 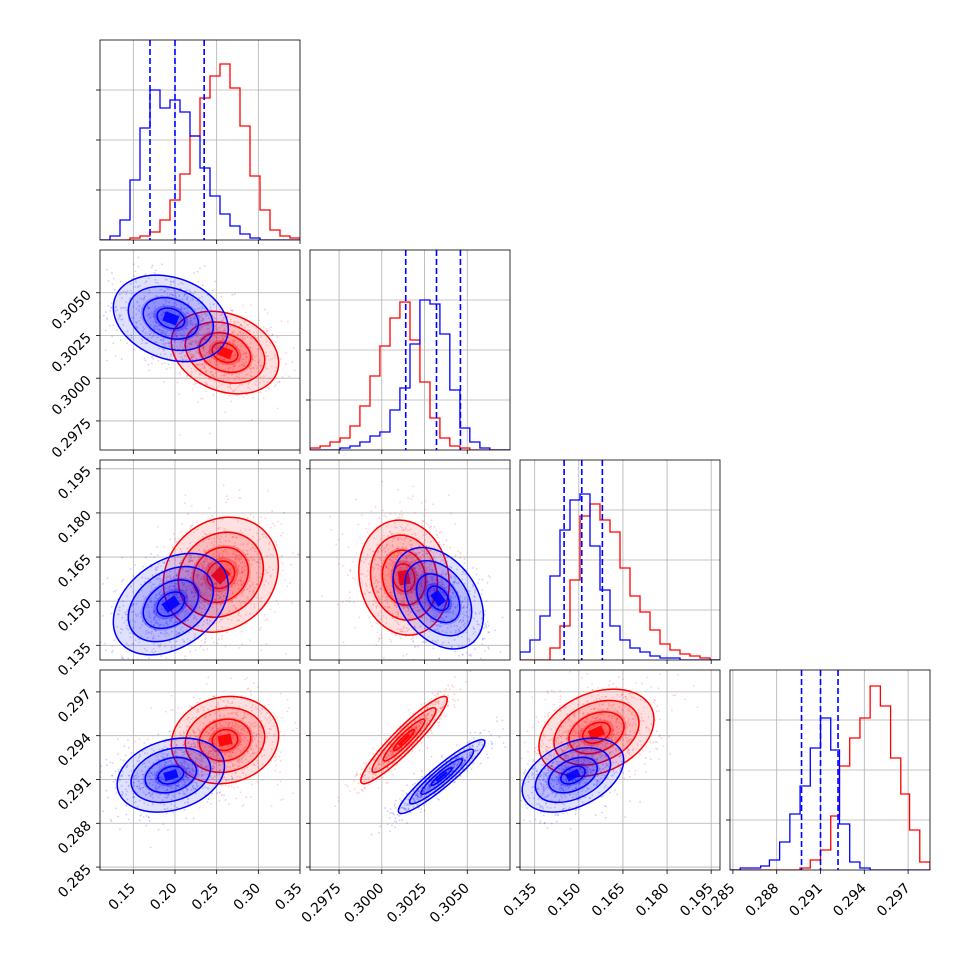 I want to click on x-tick-label: 0.294, so click(x=850, y=900).